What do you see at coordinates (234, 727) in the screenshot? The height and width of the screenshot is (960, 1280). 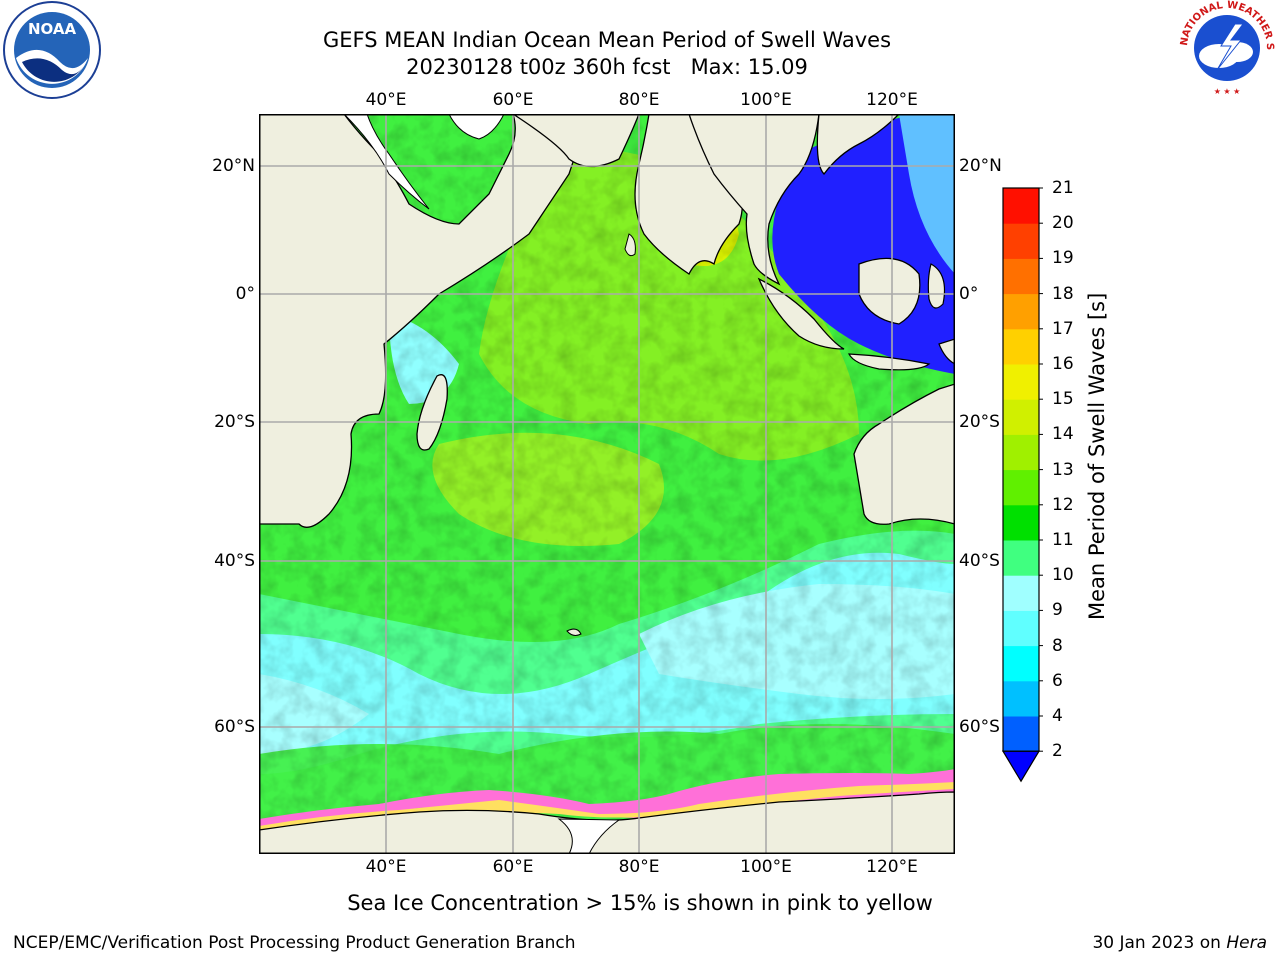 I see `lat-label-left: 60°S` at bounding box center [234, 727].